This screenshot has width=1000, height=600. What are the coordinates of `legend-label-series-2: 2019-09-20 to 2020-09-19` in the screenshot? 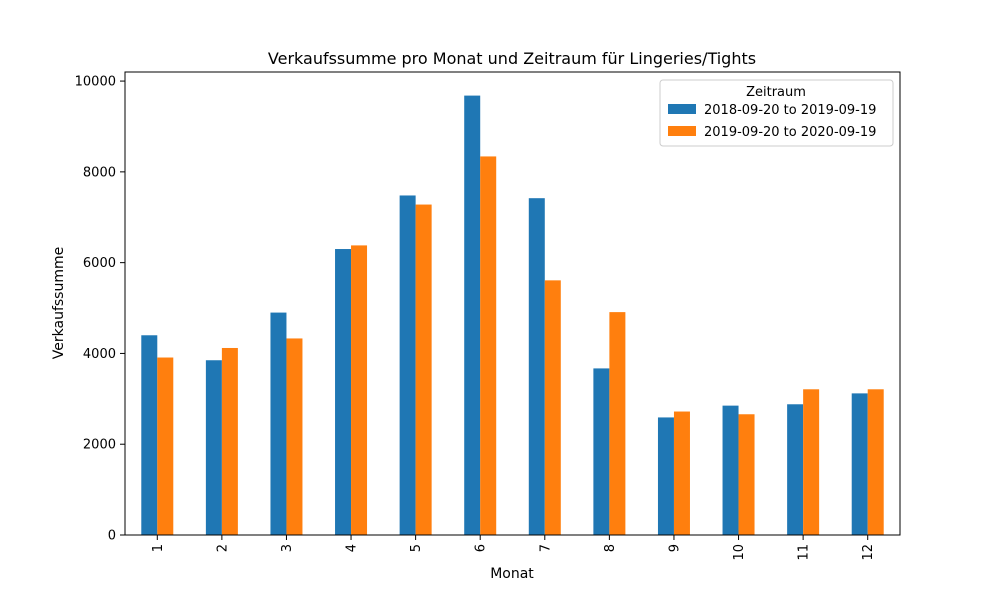 It's located at (790, 132).